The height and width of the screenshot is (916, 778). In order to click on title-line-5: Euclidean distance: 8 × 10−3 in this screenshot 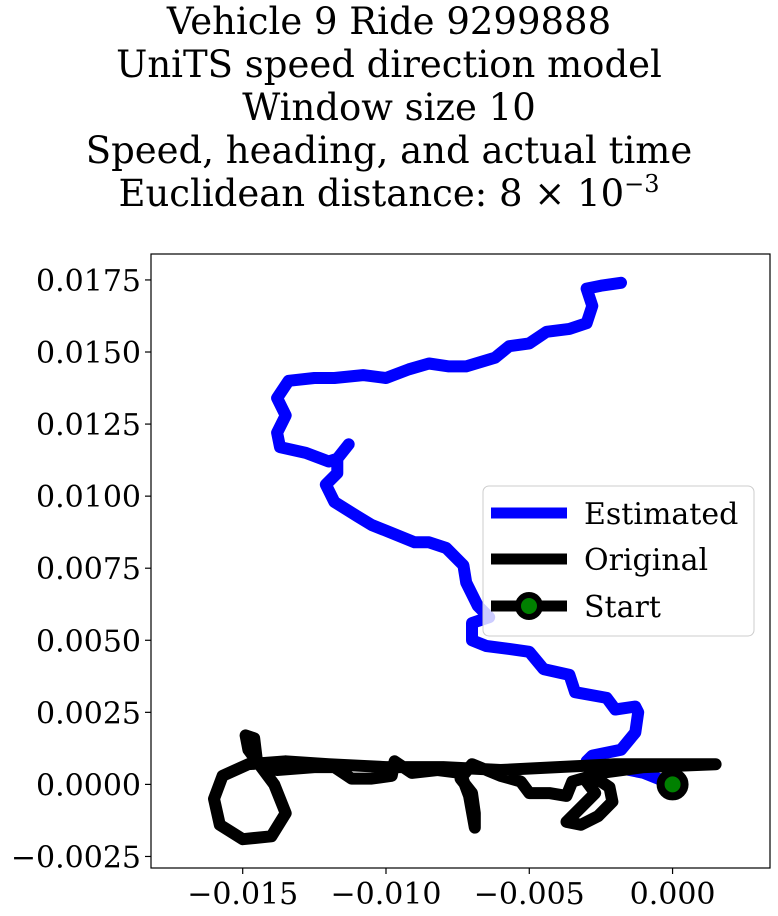, I will do `click(389, 193)`.